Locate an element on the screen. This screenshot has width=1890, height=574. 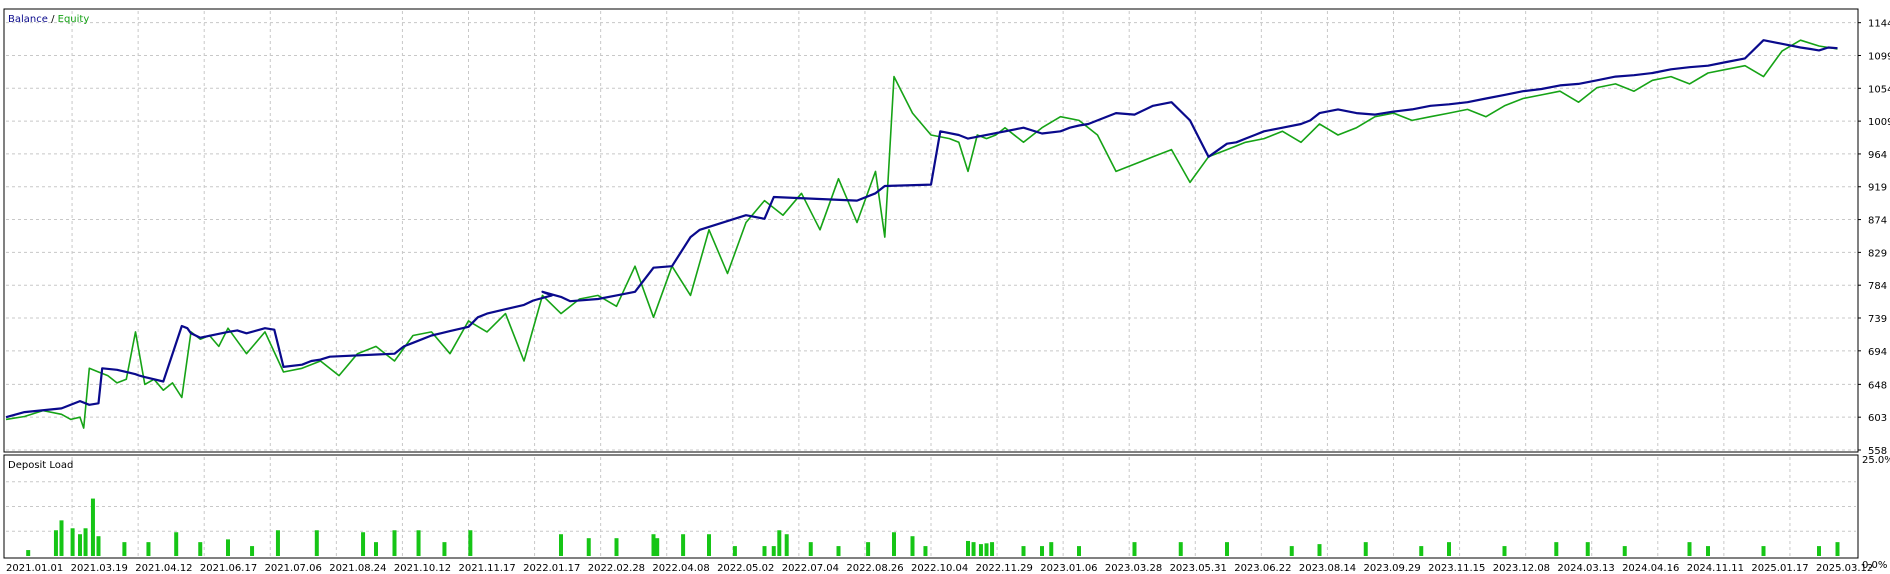
x-tick-label: 2022.07.04 is located at coordinates (810, 568).